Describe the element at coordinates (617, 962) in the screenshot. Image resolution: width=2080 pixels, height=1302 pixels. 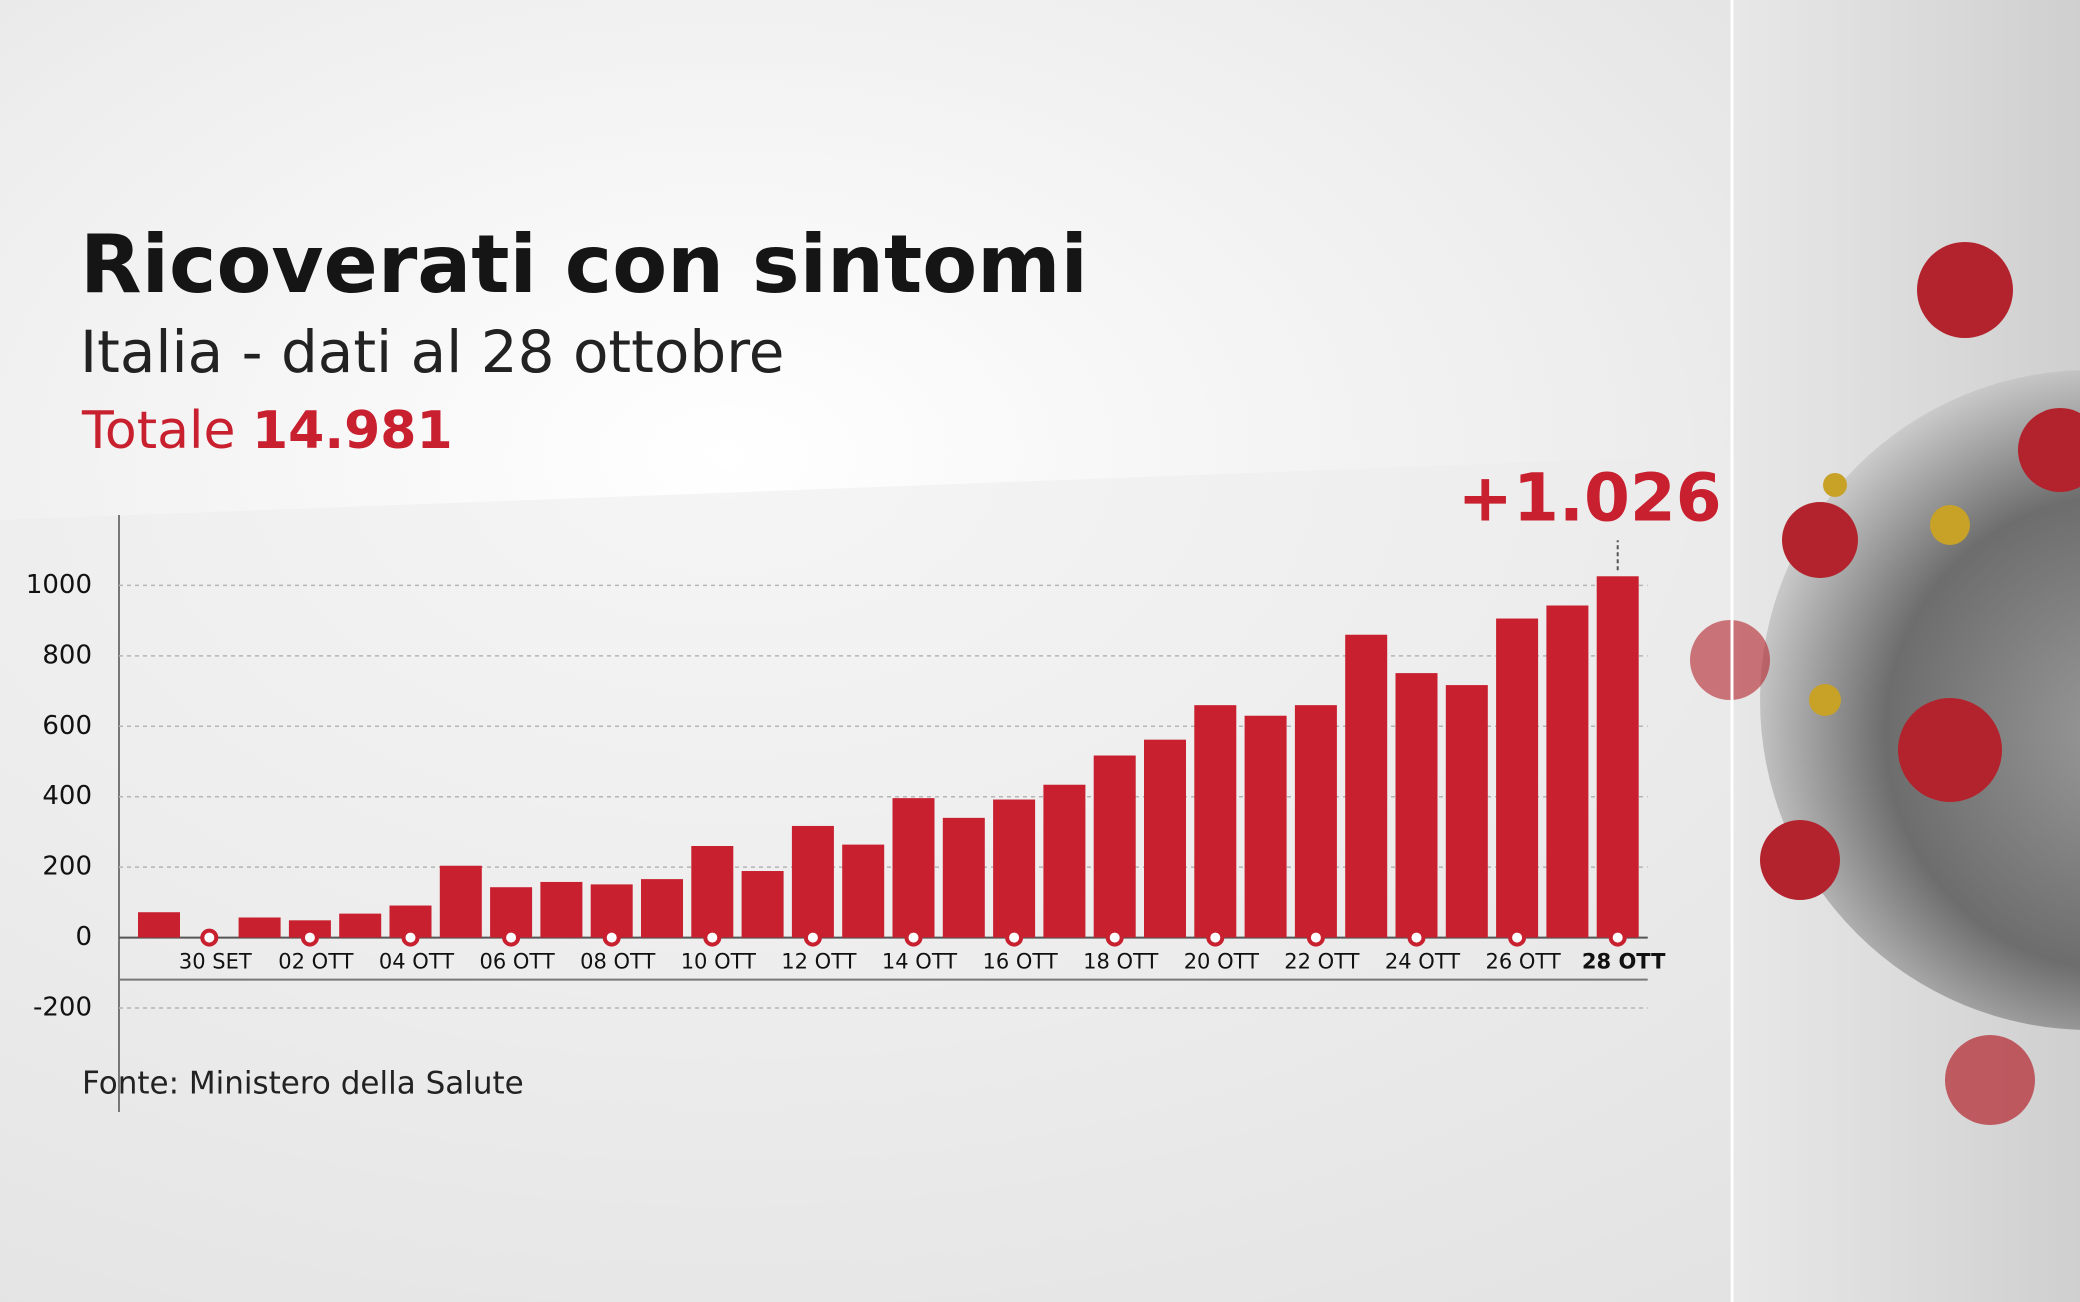
I see `x-tick-label: 08 OTT` at that location.